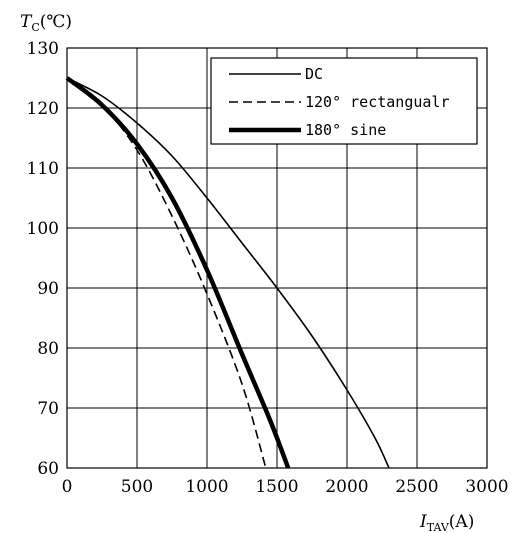 This screenshot has height=533, width=512. Describe the element at coordinates (56, 22) in the screenshot. I see `y-axis-unit: (℃)` at that location.